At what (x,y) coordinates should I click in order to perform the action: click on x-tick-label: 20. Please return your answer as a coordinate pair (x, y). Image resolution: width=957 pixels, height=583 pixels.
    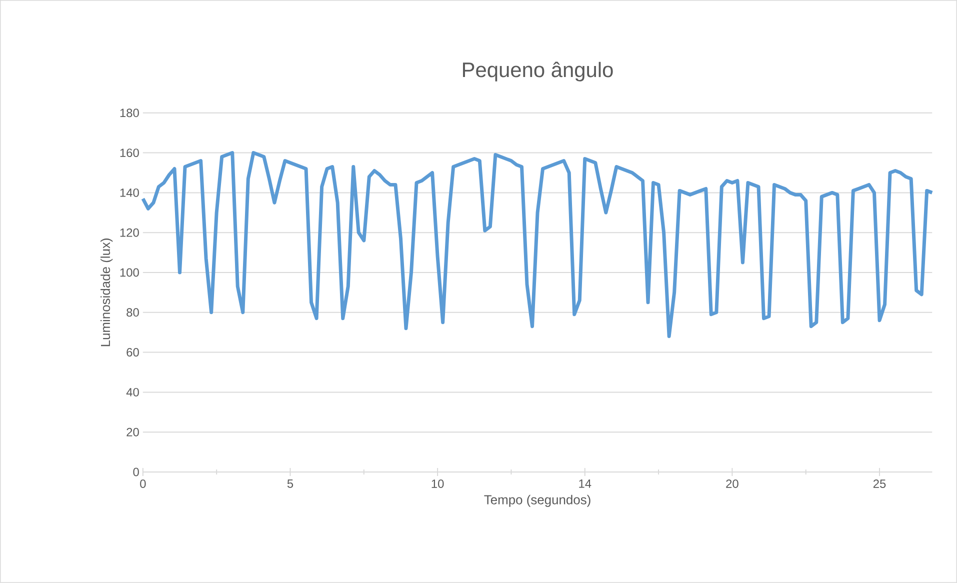
    Looking at the image, I should click on (732, 484).